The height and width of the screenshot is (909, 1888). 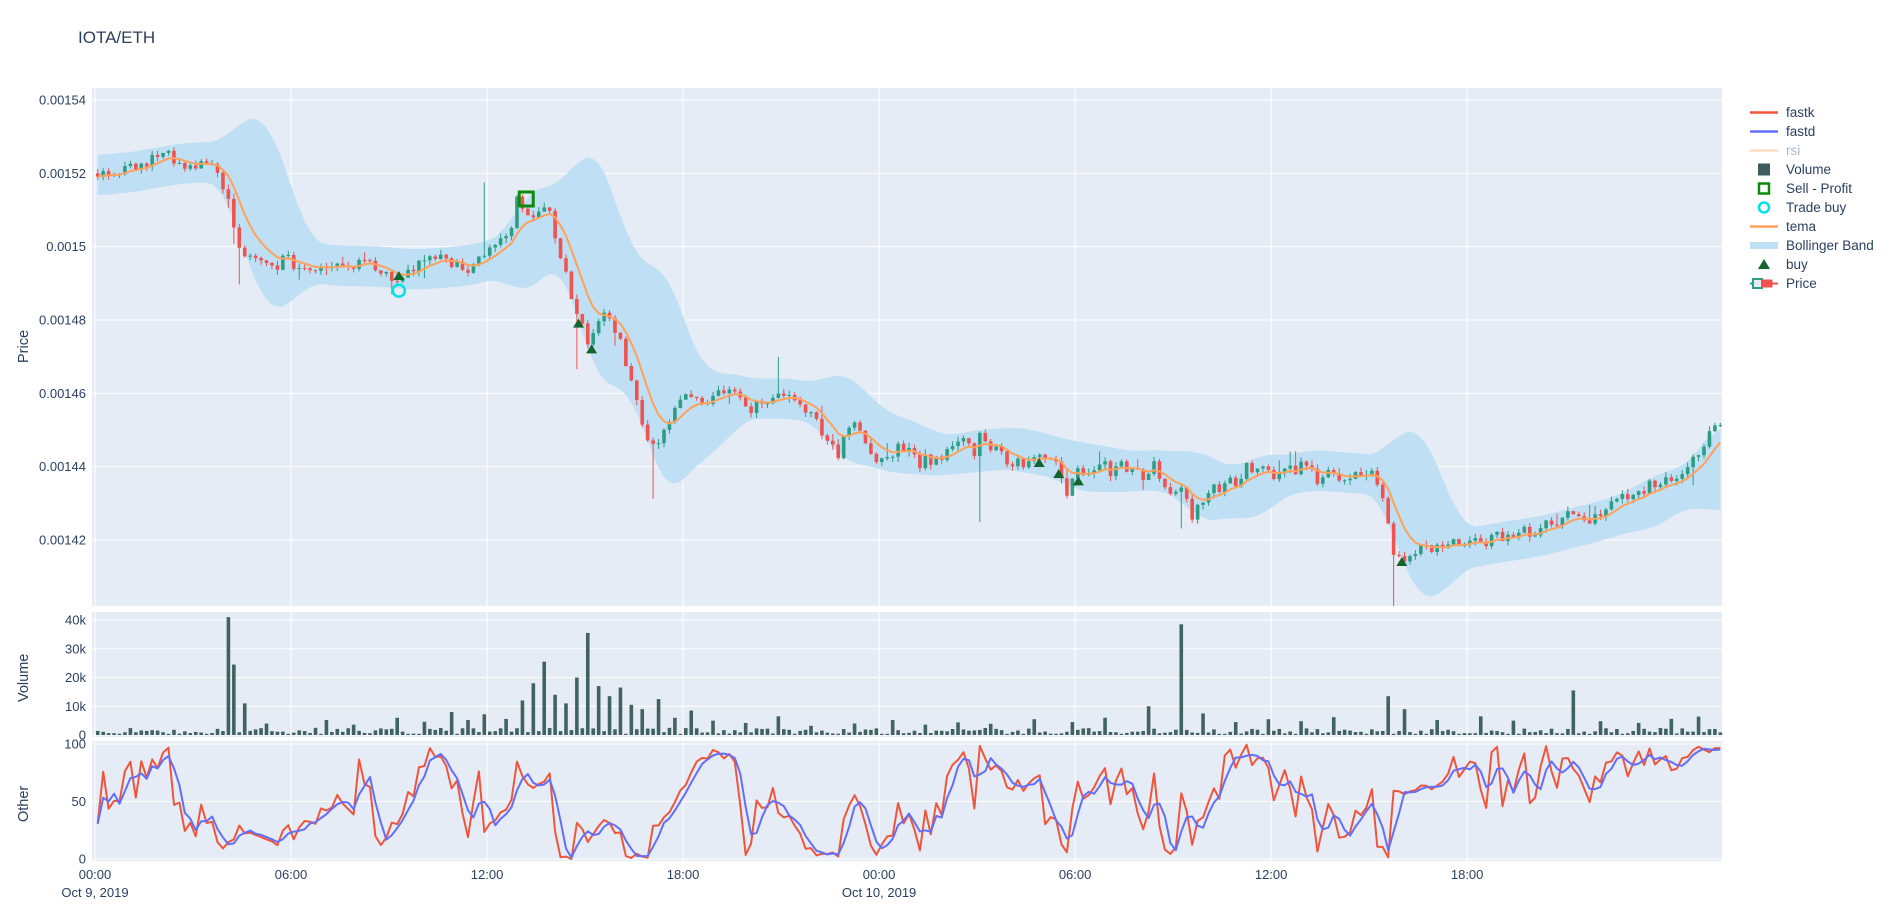 What do you see at coordinates (1800, 112) in the screenshot?
I see `legend-label: fastk` at bounding box center [1800, 112].